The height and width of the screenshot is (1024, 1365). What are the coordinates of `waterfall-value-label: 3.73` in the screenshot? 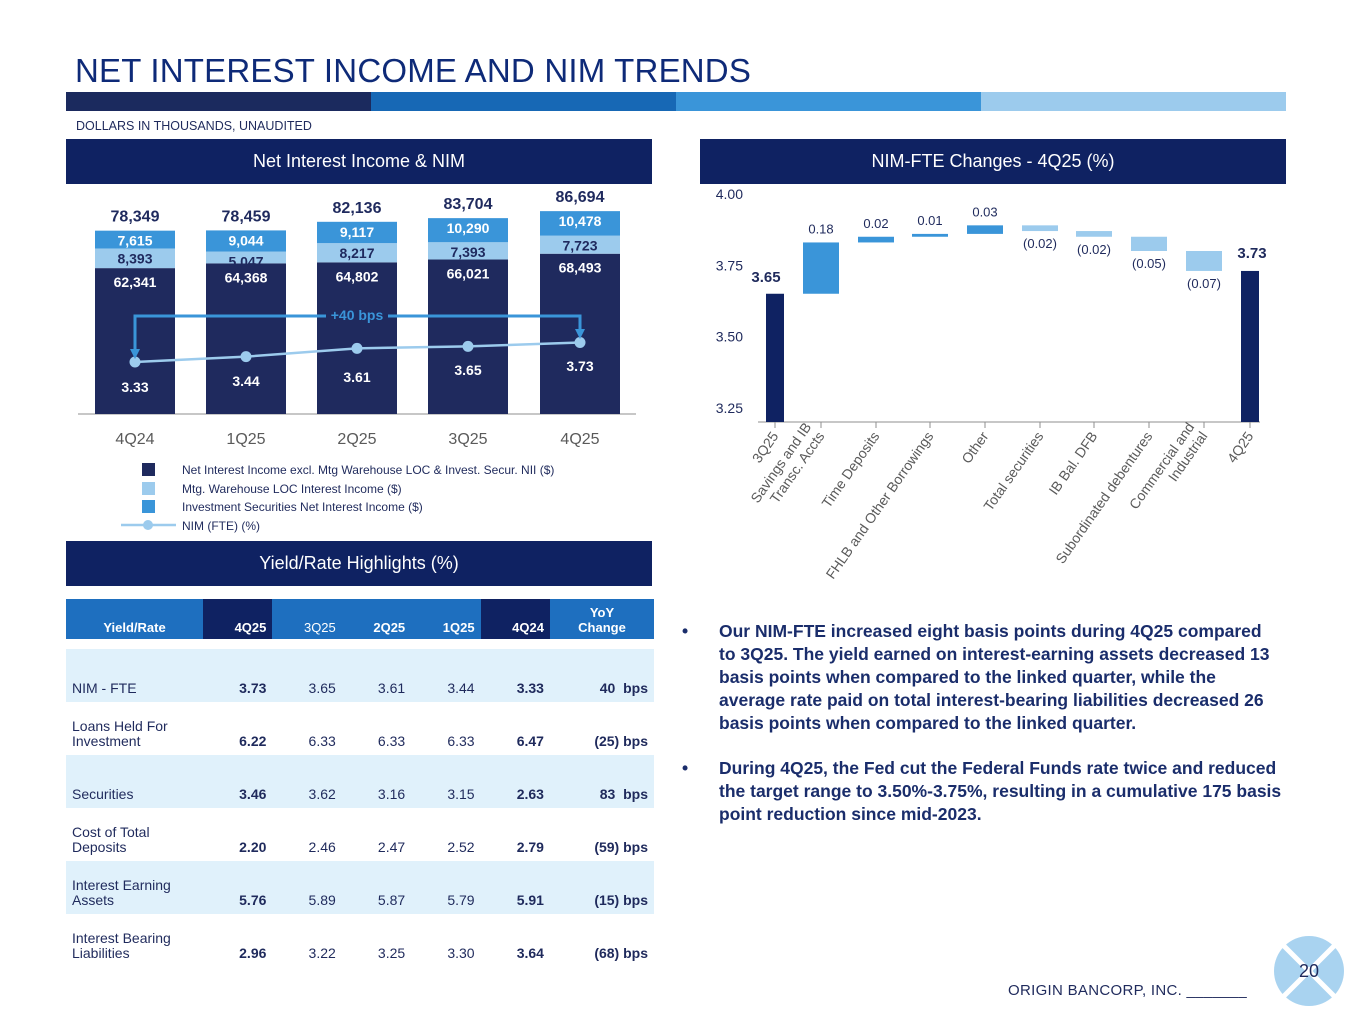 It's located at (1251, 253).